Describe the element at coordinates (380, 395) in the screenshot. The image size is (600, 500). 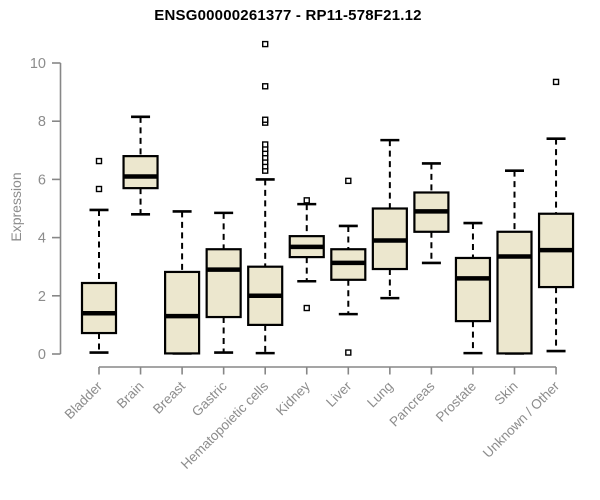
I see `x-tick-label-lung: Lung` at that location.